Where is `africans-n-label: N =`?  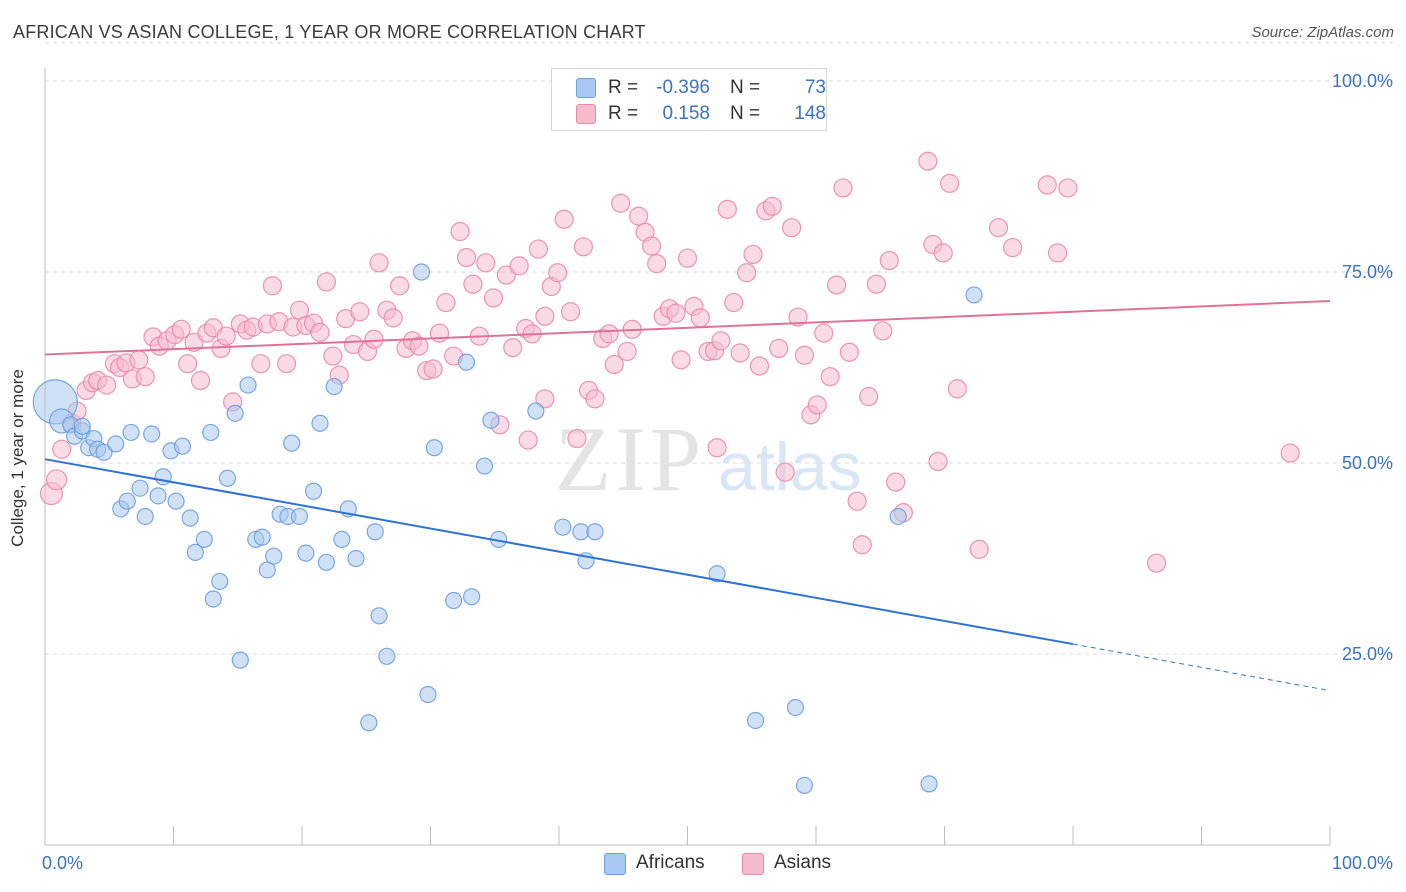
africans-n-label: N = is located at coordinates (745, 87).